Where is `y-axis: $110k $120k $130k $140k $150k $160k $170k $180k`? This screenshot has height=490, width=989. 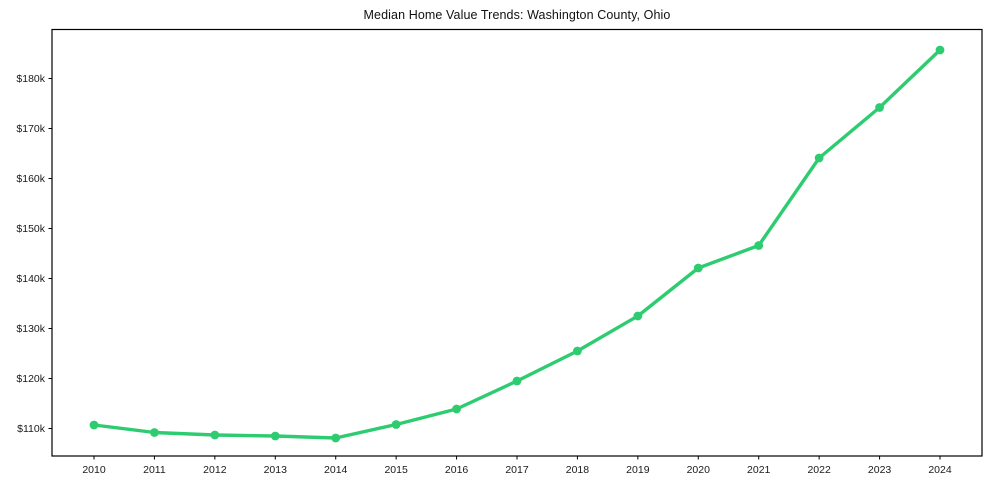 y-axis: $110k $120k $130k $140k $150k $160k $170k $180k is located at coordinates (34, 254).